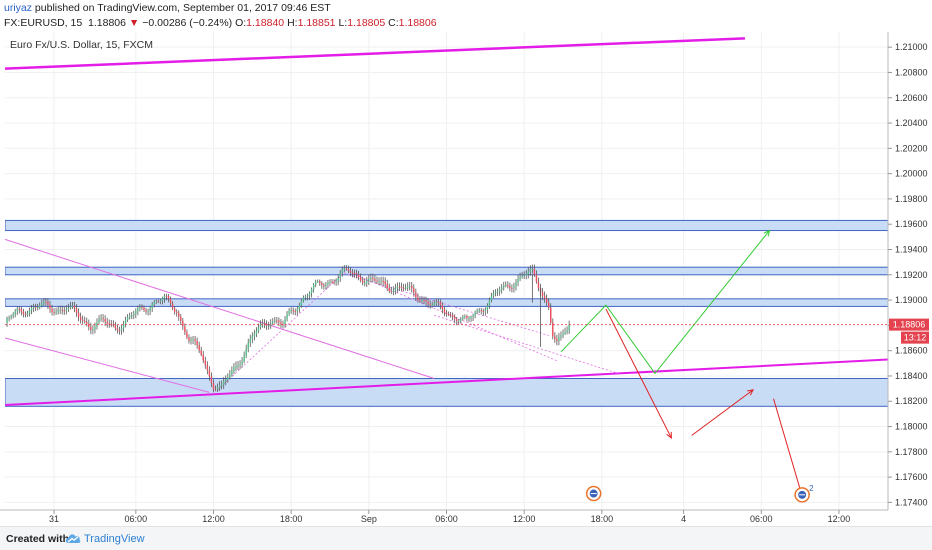  What do you see at coordinates (665, 302) in the screenshot?
I see `projection-path` at bounding box center [665, 302].